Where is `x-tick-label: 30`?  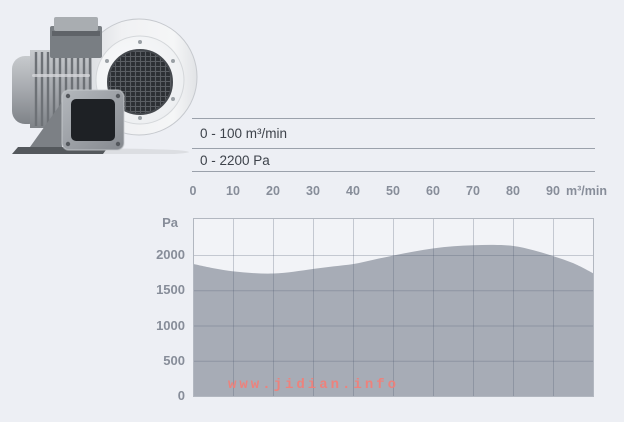
x-tick-label: 30 is located at coordinates (313, 191).